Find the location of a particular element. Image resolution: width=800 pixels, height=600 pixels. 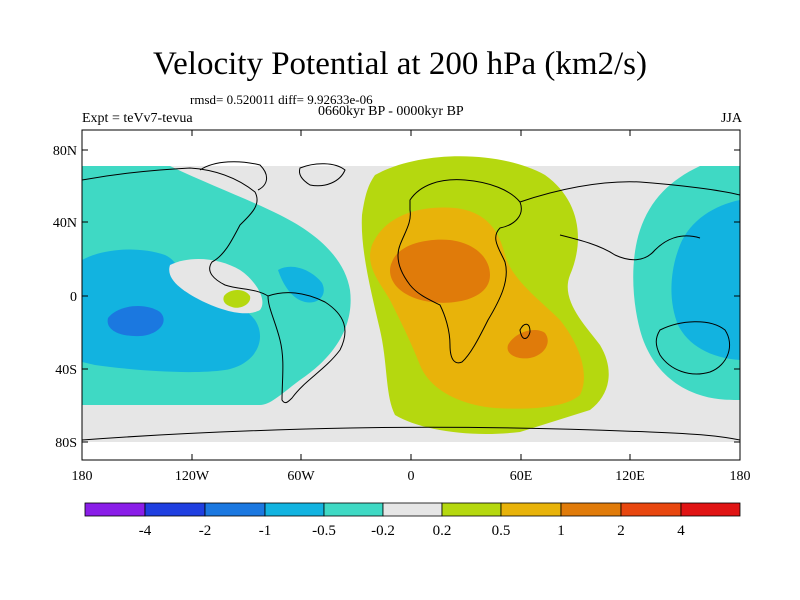

lon-label-0: 0 is located at coordinates (411, 476).